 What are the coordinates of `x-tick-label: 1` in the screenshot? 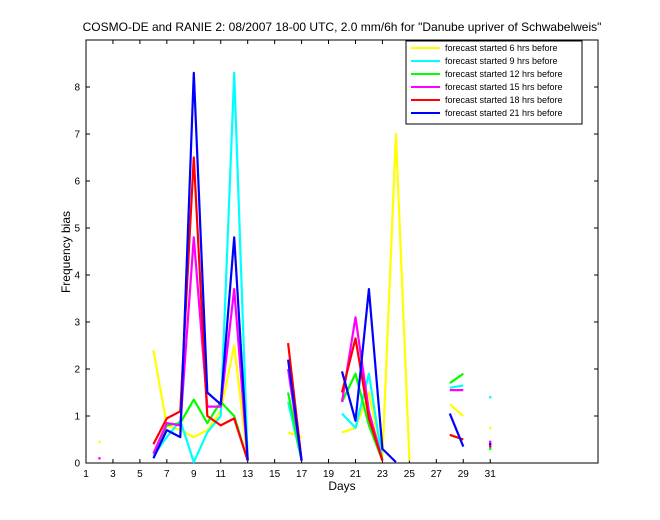 It's located at (86, 474).